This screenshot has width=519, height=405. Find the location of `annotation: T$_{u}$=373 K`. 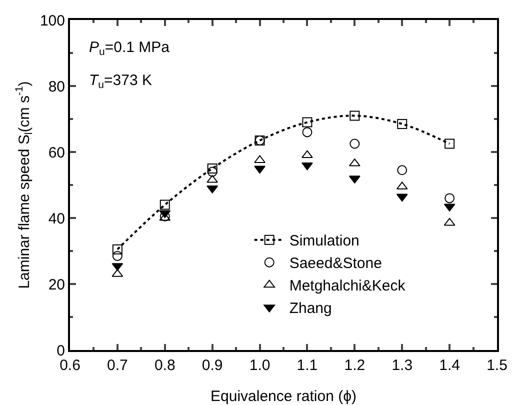

annotation: T$_{u}$=373 K is located at coordinates (120, 82).